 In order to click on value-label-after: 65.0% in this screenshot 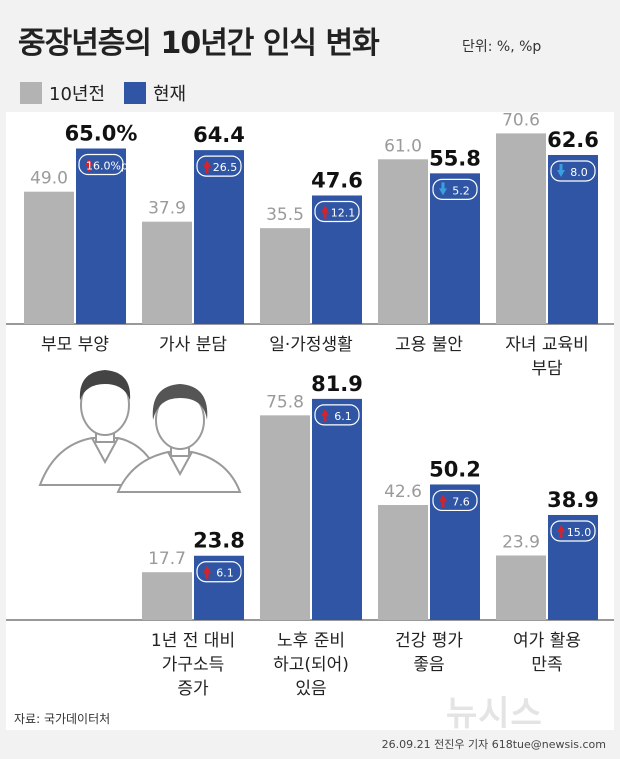, I will do `click(101, 134)`.